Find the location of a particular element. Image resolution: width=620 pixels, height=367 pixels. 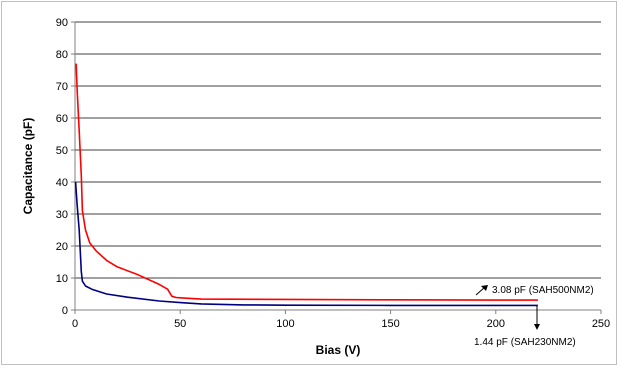

y-tick-labels: 0 10 20 30 40 50 60 70 80 90 is located at coordinates (62, 167).